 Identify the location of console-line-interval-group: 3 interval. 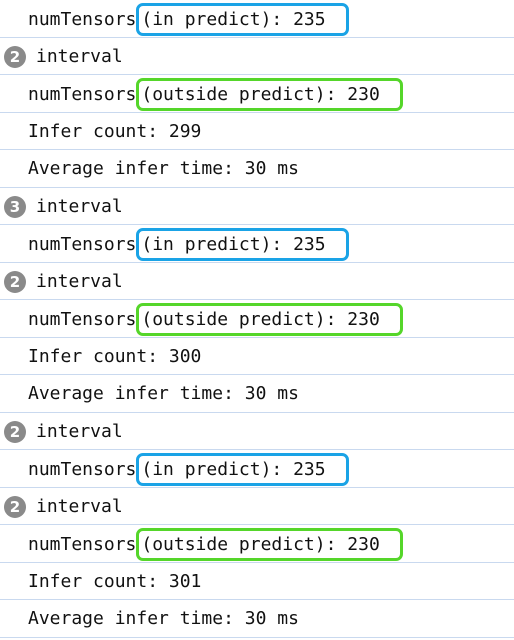
(257, 206).